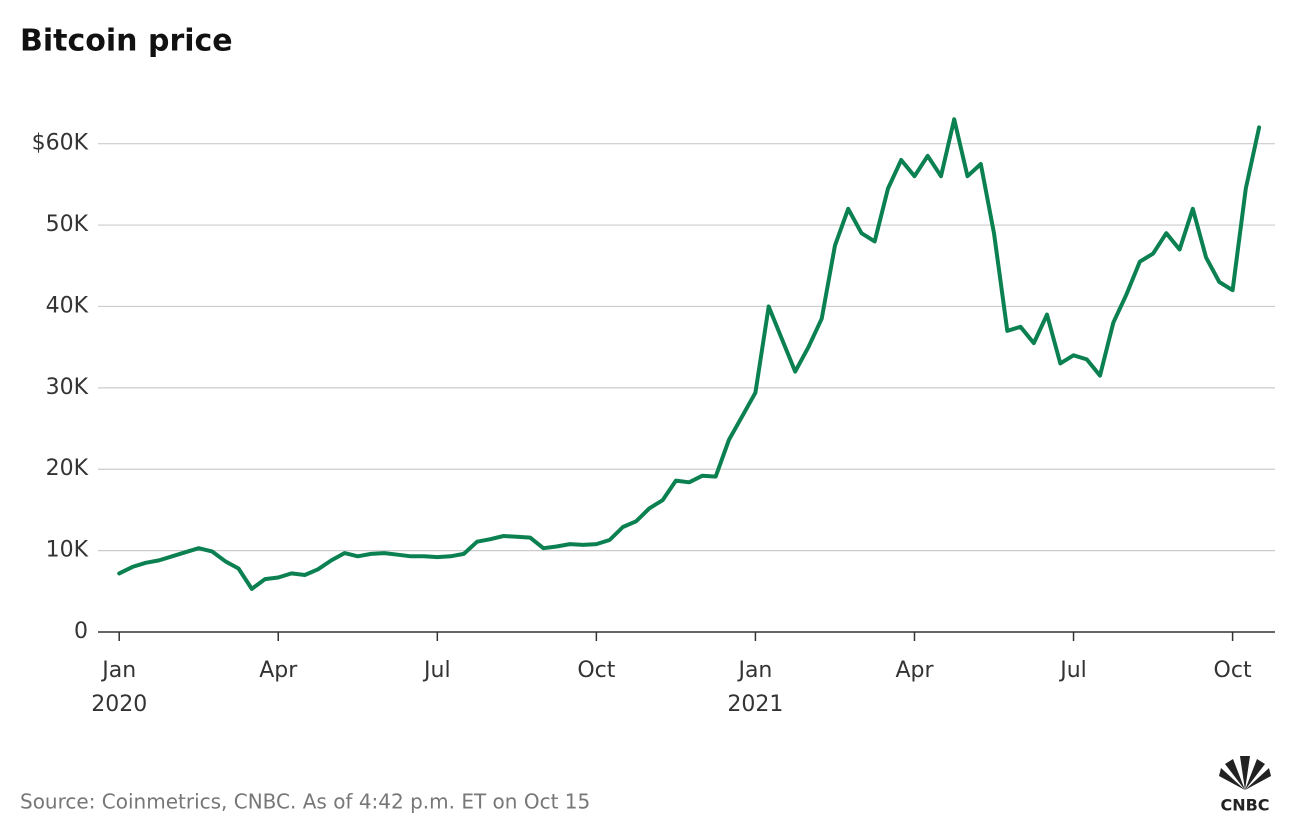 The height and width of the screenshot is (840, 1300). Describe the element at coordinates (67, 468) in the screenshot. I see `y-tick-label: 20K` at that location.